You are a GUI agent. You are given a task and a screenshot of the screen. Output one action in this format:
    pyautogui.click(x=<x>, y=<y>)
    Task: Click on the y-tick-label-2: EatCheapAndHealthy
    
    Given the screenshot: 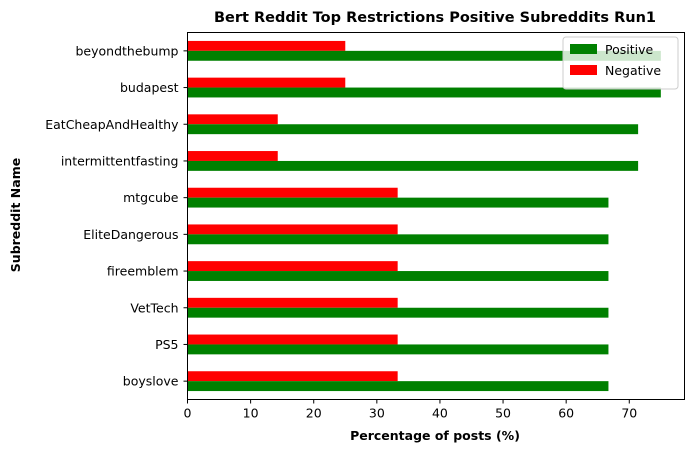 What is the action you would take?
    pyautogui.click(x=112, y=124)
    